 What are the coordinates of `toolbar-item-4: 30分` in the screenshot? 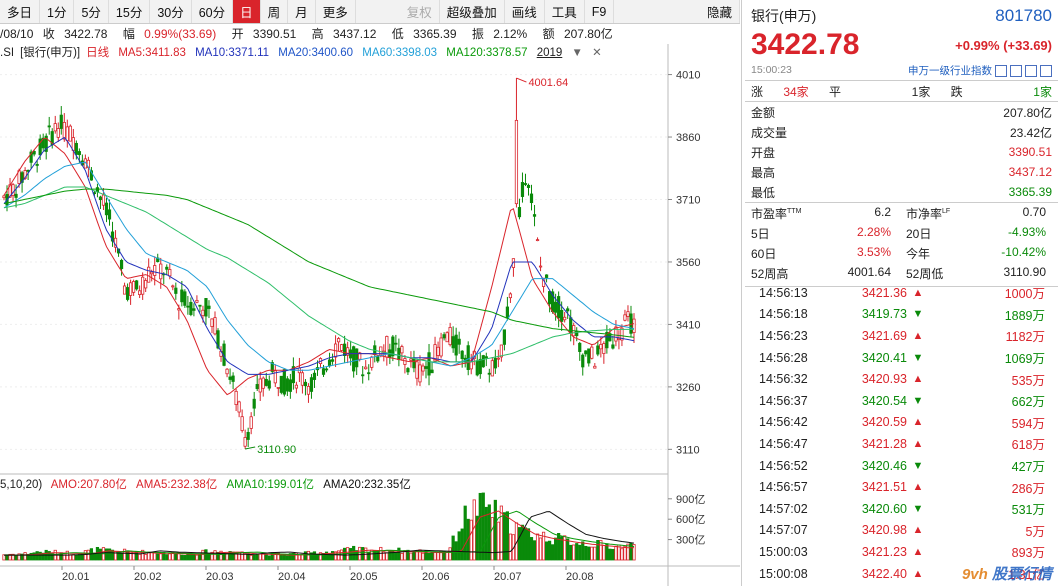 It's located at (171, 11).